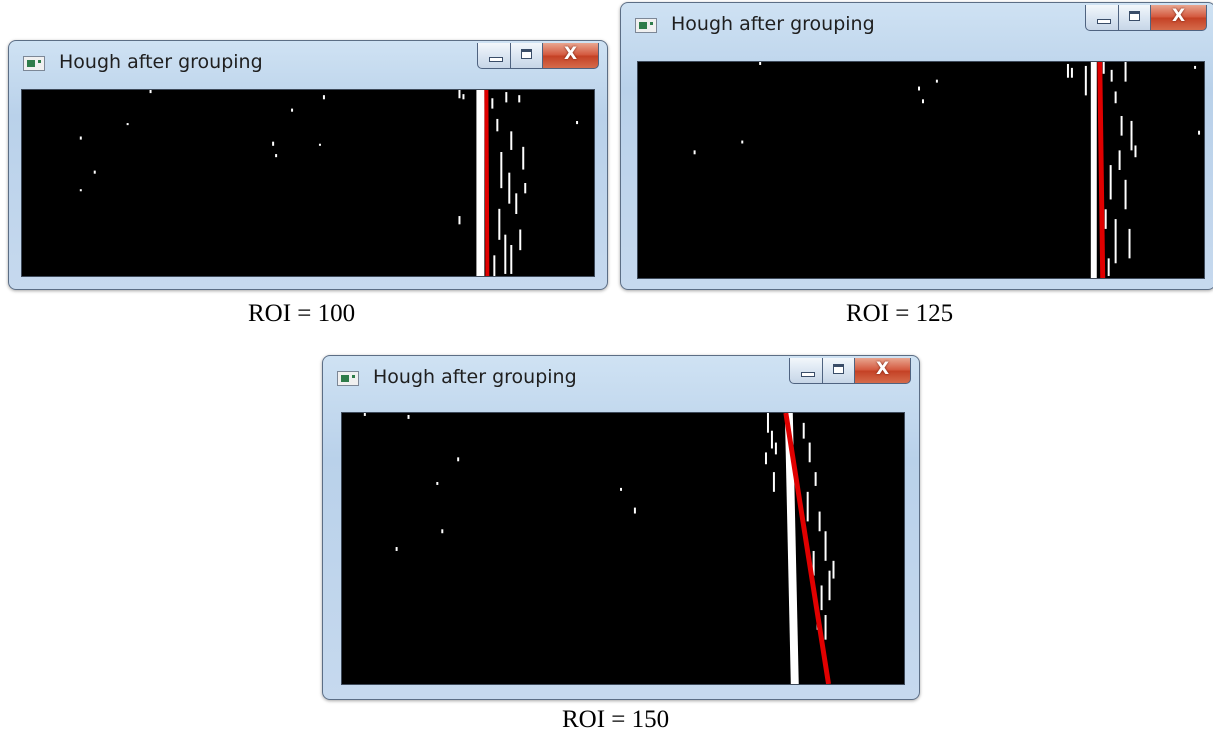 This screenshot has width=1213, height=742. What do you see at coordinates (900, 313) in the screenshot?
I see `caption-roi-125: ROI = 125` at bounding box center [900, 313].